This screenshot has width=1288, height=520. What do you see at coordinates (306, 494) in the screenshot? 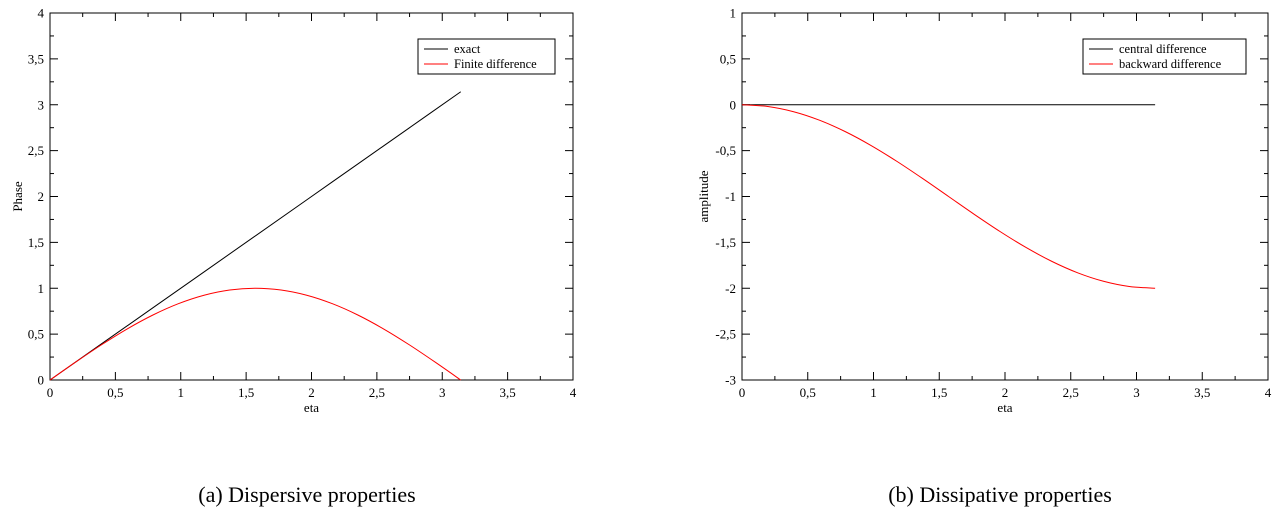
I see `caption: (a) Dispersive properties` at bounding box center [306, 494].